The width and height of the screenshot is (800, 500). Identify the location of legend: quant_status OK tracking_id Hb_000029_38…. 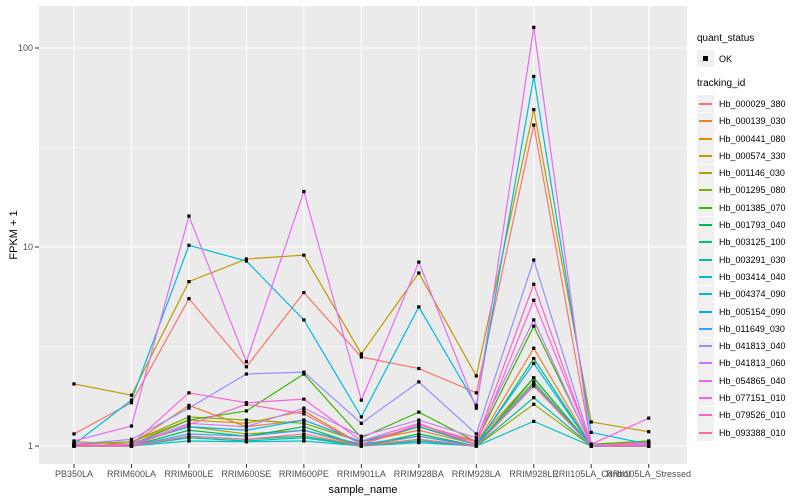
(741, 237).